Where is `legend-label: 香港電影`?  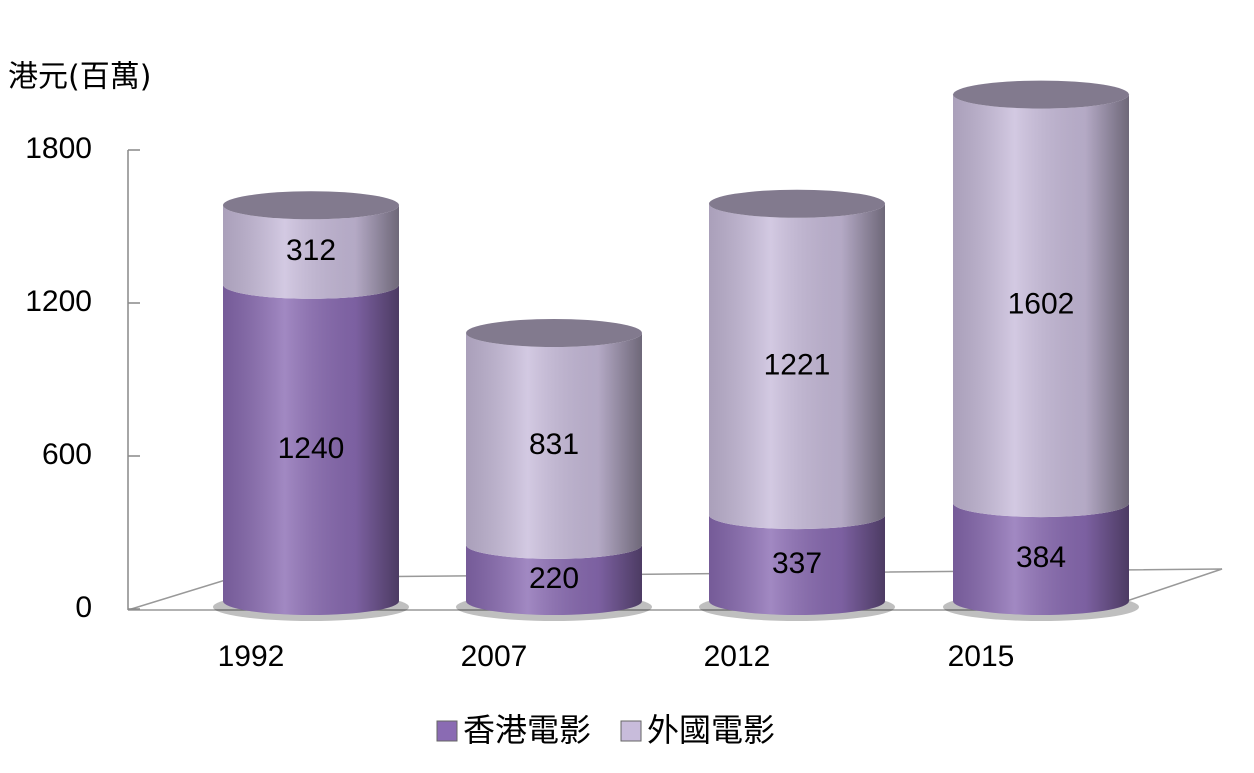
legend-label: 香港電影 is located at coordinates (527, 730).